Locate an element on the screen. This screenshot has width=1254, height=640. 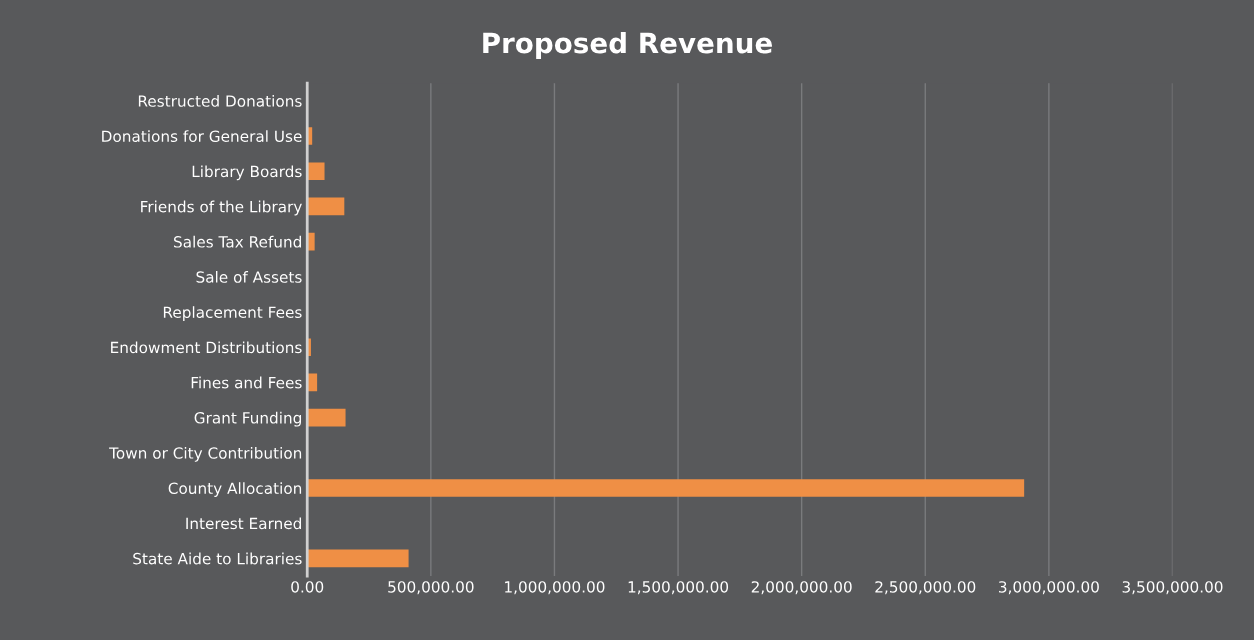
y-tick-label: Town or City Contribution is located at coordinates (205, 454).